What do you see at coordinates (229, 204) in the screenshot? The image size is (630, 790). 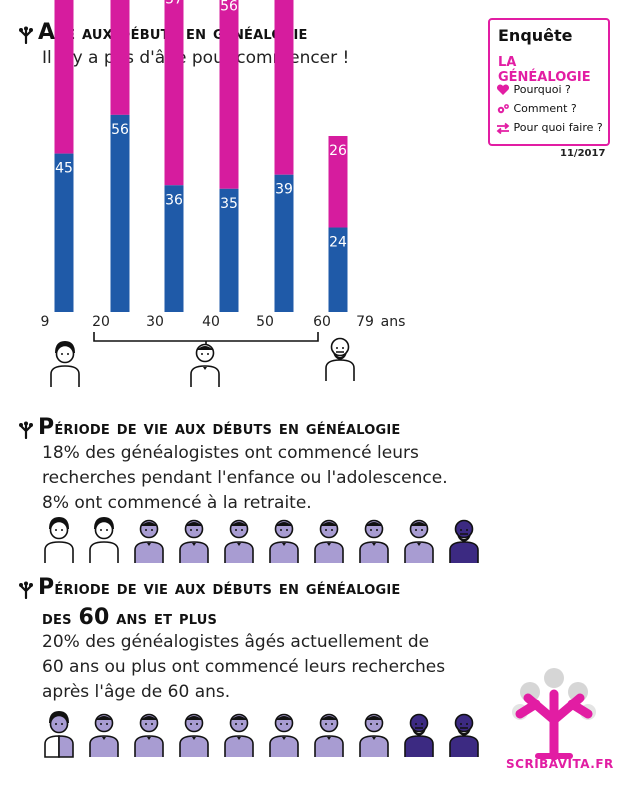 I see `bar-label-bottom: 35` at bounding box center [229, 204].